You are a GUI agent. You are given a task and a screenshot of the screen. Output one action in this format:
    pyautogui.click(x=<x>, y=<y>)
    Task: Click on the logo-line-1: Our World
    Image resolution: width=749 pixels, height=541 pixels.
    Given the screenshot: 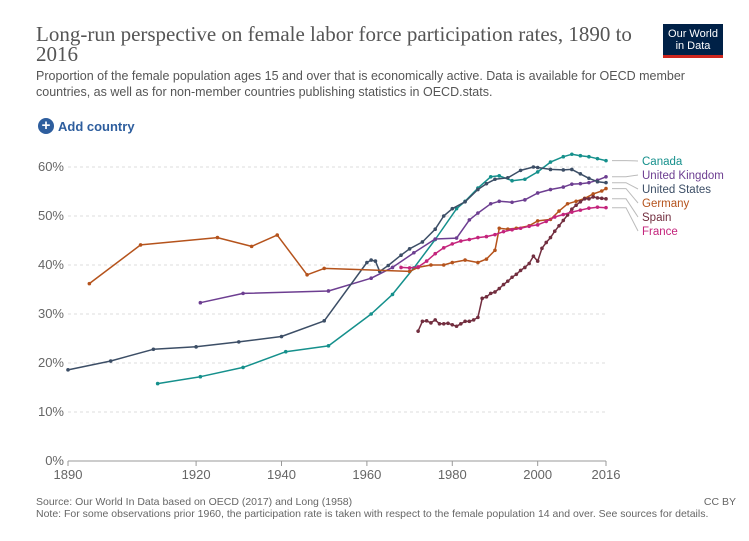 What is the action you would take?
    pyautogui.click(x=693, y=34)
    